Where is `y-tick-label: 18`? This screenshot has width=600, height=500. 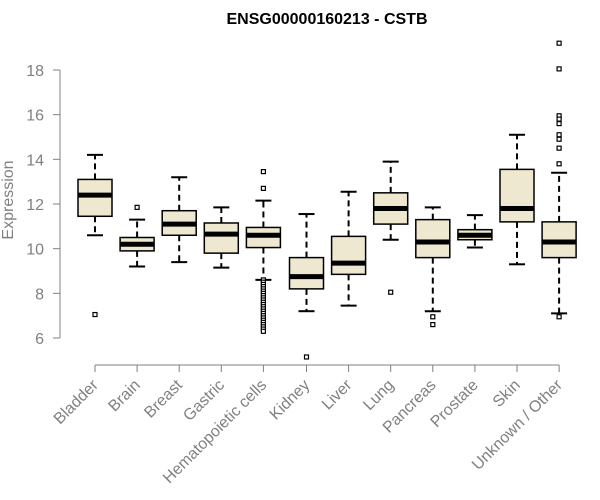 y-tick-label: 18 is located at coordinates (35, 71).